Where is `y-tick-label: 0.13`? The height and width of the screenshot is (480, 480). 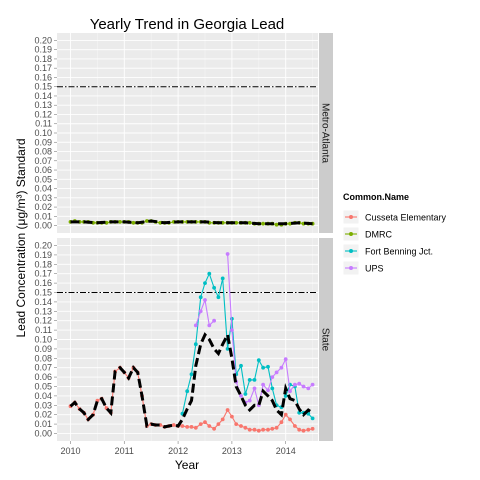 y-tick-label: 0.13 is located at coordinates (43, 311).